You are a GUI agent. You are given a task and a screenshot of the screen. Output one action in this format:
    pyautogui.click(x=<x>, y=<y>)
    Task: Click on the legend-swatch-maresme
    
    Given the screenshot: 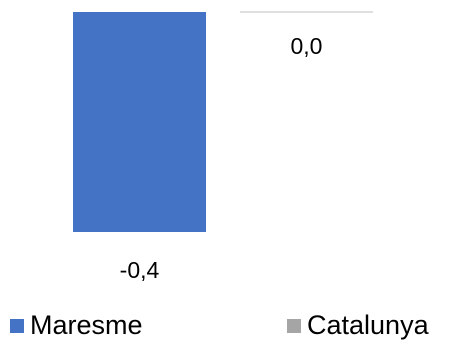 What is the action you would take?
    pyautogui.click(x=17, y=325)
    